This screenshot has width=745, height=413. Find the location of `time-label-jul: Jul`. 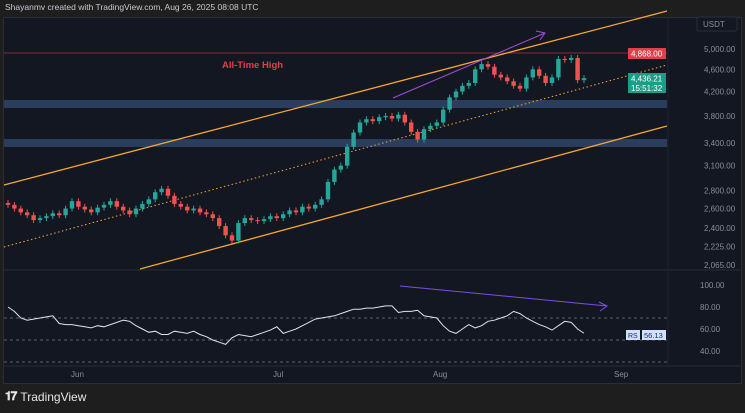

time-label-jul: Jul is located at coordinates (278, 374).